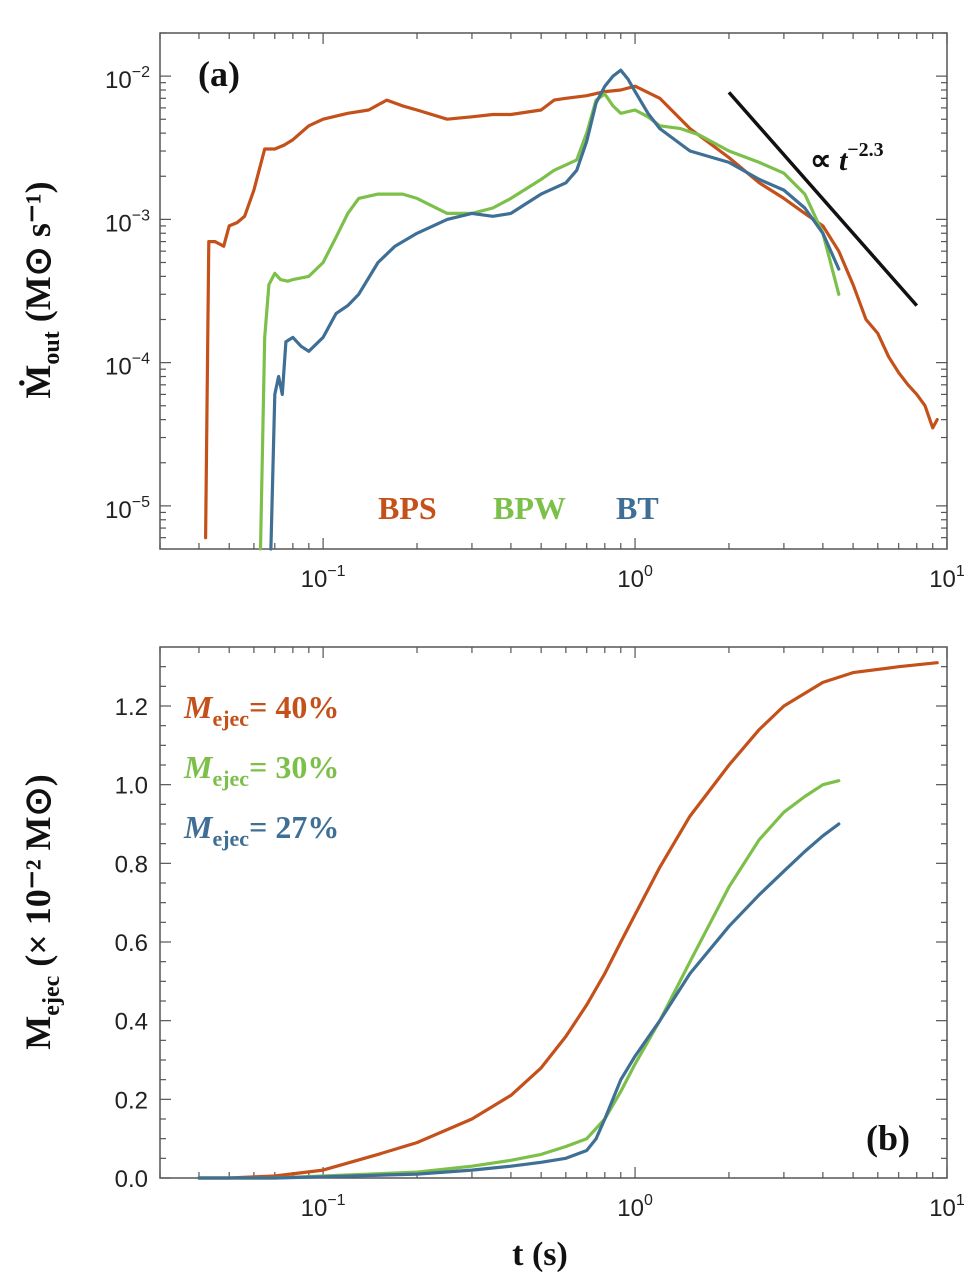 This screenshot has width=975, height=1278. What do you see at coordinates (131, 1100) in the screenshot?
I see `y-tick-label: 0.2` at bounding box center [131, 1100].